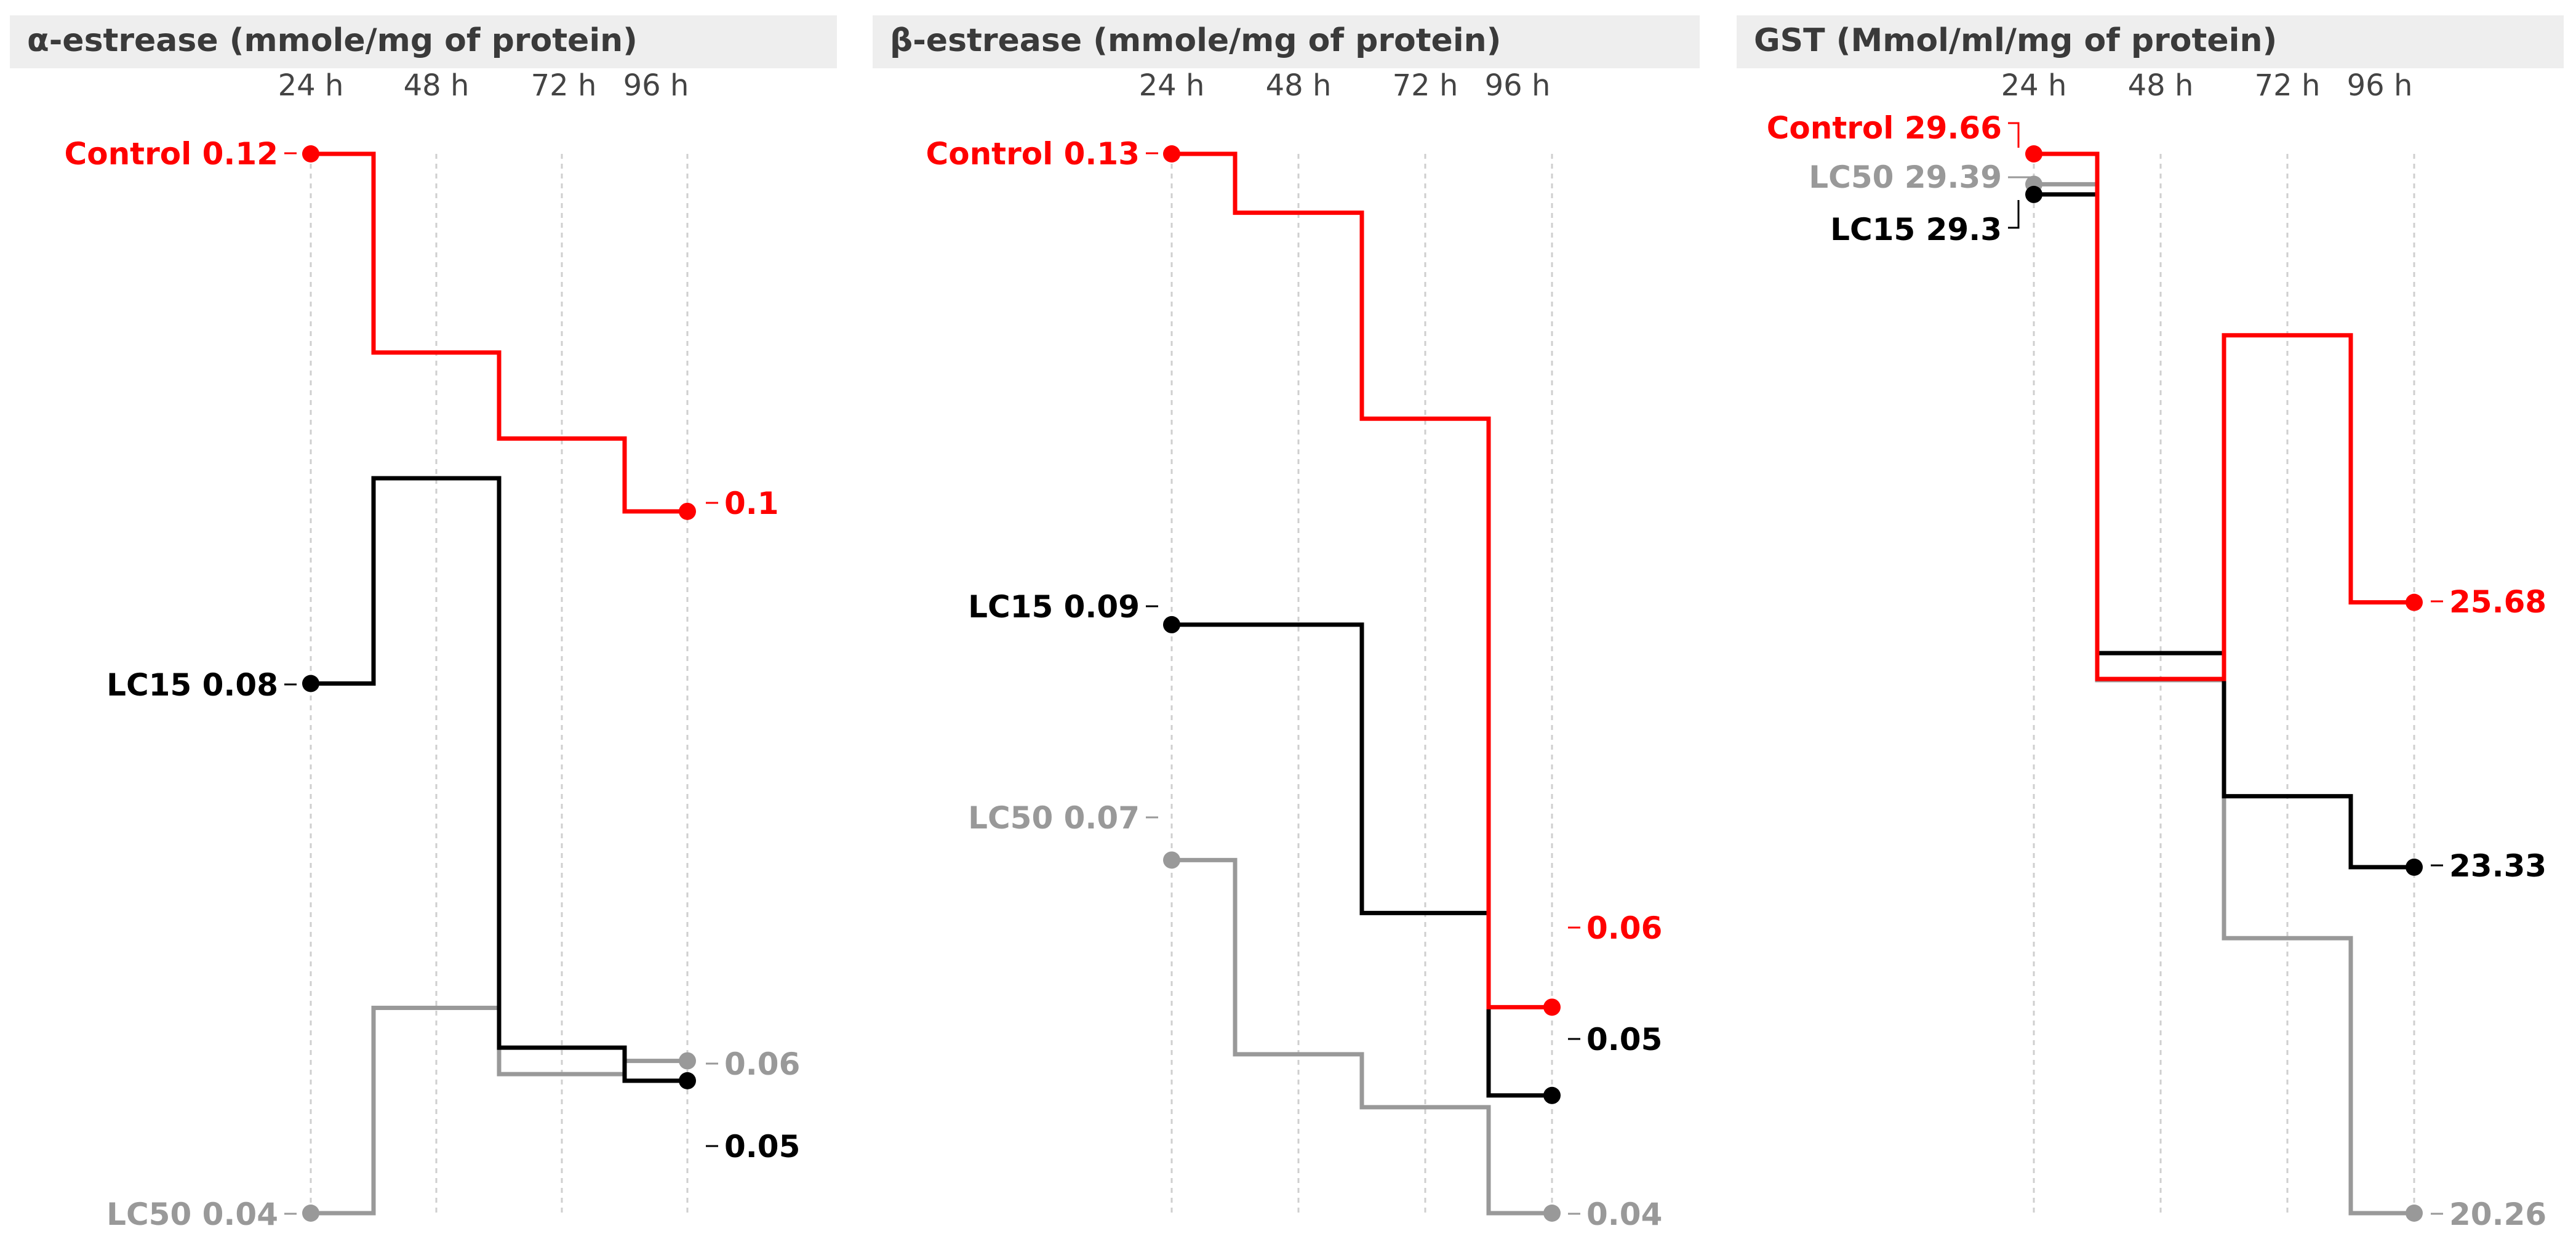 The width and height of the screenshot is (2576, 1247). I want to click on series-start-label: Control 29.66, so click(1884, 128).